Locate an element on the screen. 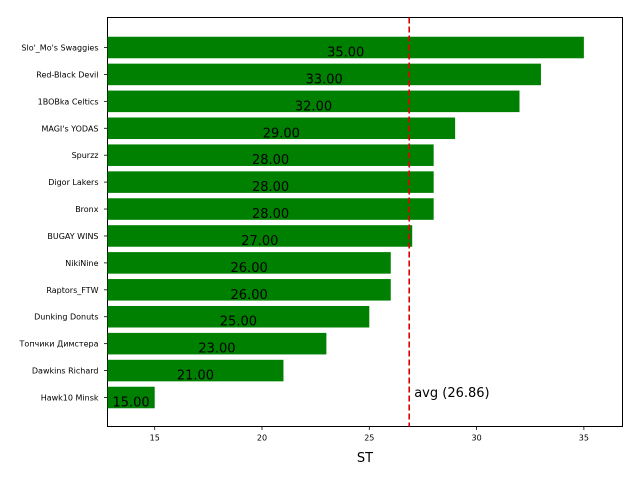  category-label: Digor Lakers is located at coordinates (73, 182).